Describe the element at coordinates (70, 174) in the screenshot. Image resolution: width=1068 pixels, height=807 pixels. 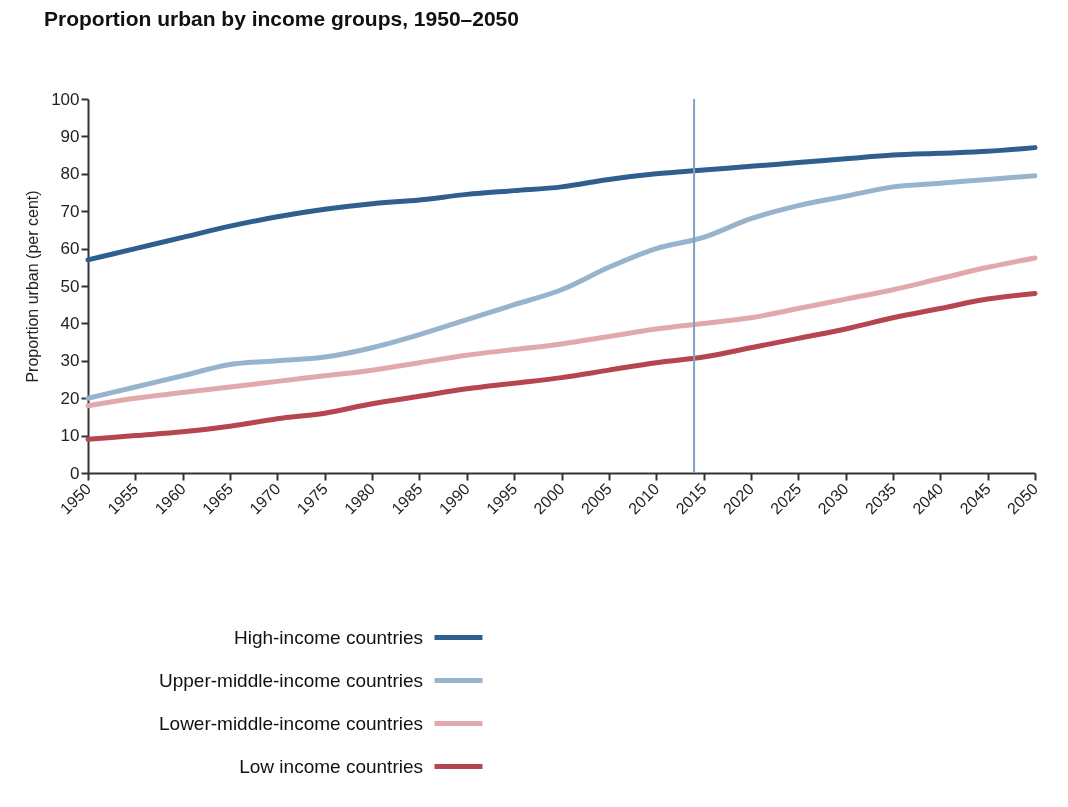
I see `y-tick-label: 80` at that location.